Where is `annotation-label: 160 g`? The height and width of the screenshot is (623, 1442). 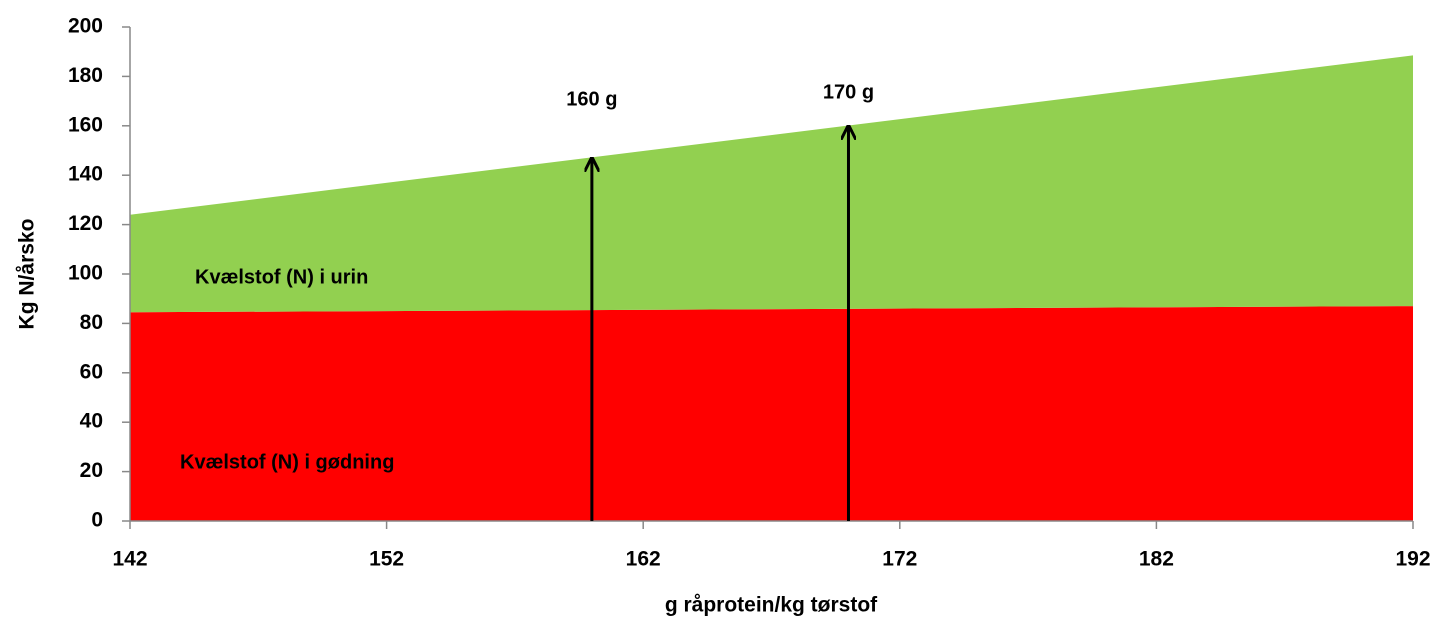 annotation-label: 160 g is located at coordinates (591, 99).